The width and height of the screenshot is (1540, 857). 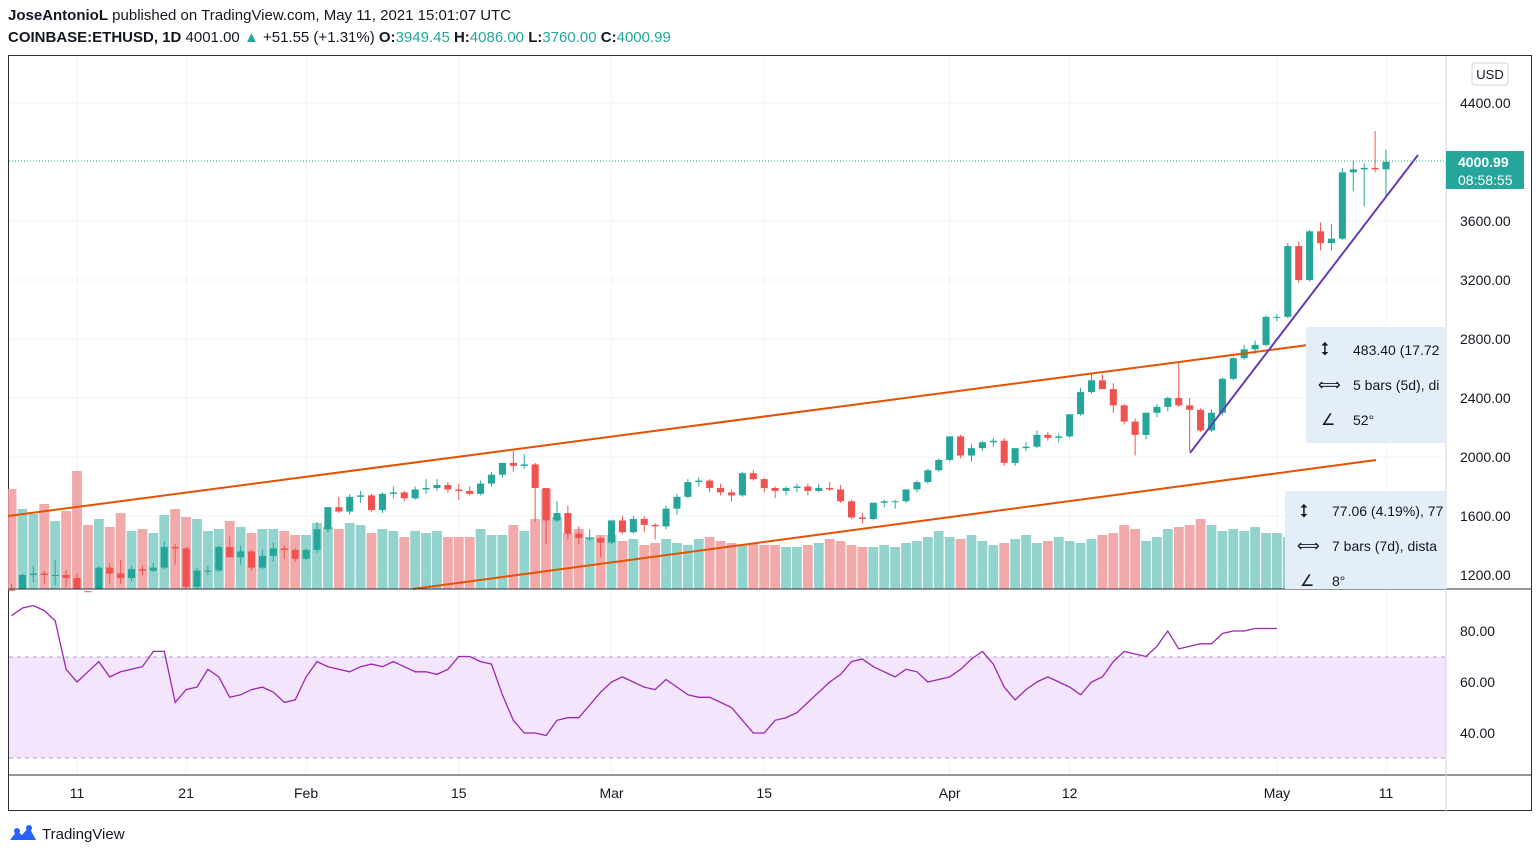 I want to click on time-axis: 11 21 Feb 15 Mar 15 Apr 12 May 11, so click(x=732, y=793).